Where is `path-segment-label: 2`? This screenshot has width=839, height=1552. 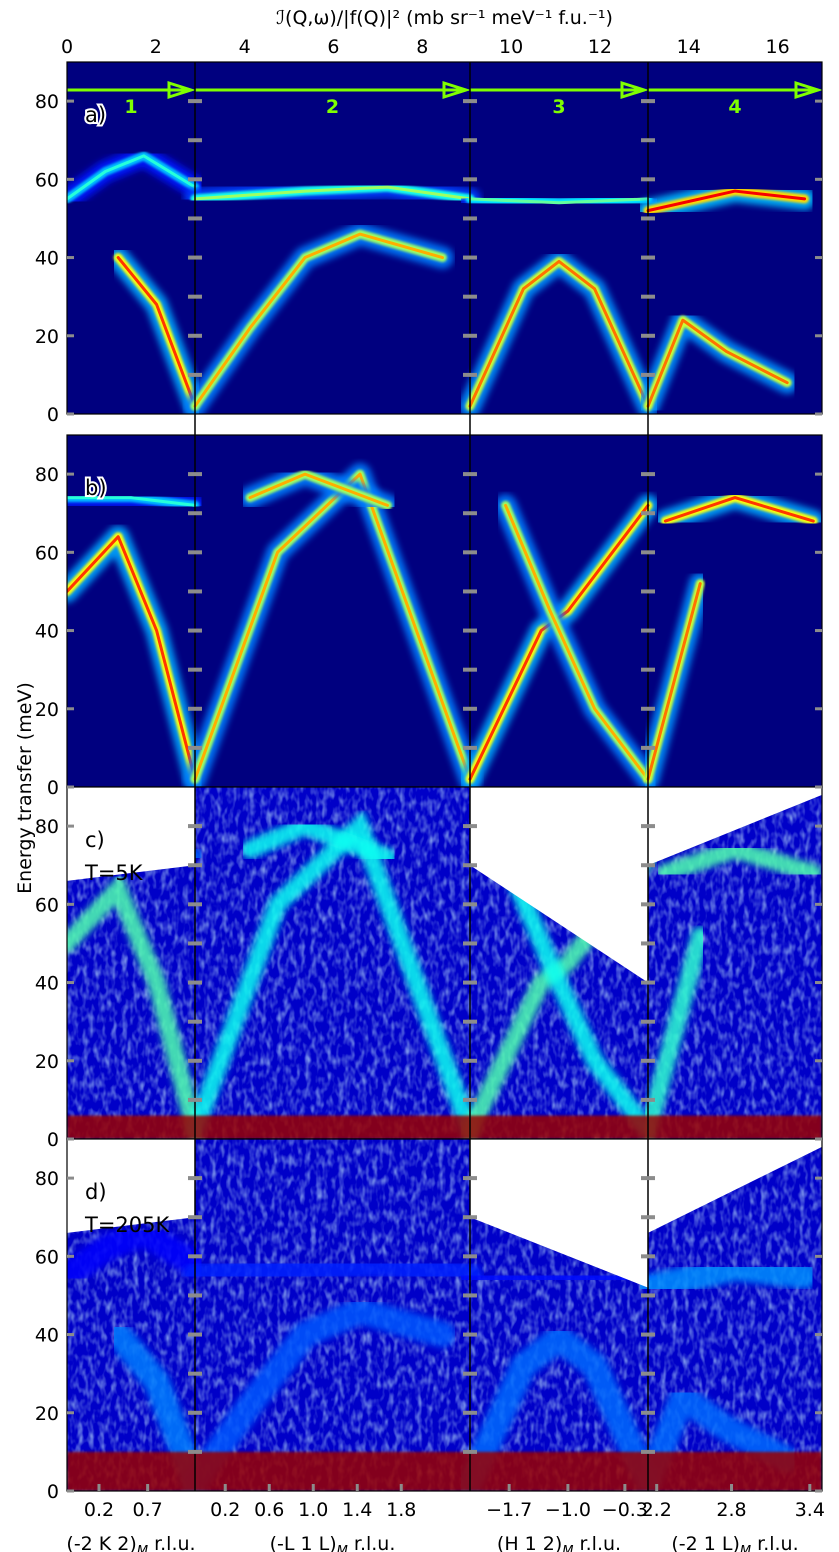
path-segment-label: 2 is located at coordinates (332, 107).